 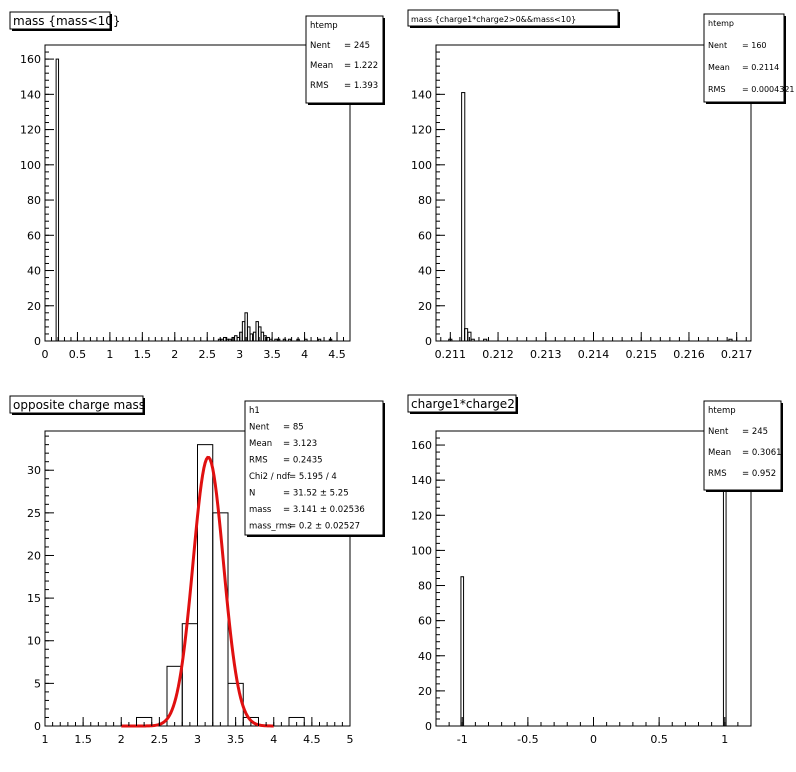 I want to click on x-tick-label: 0.216, so click(x=689, y=354).